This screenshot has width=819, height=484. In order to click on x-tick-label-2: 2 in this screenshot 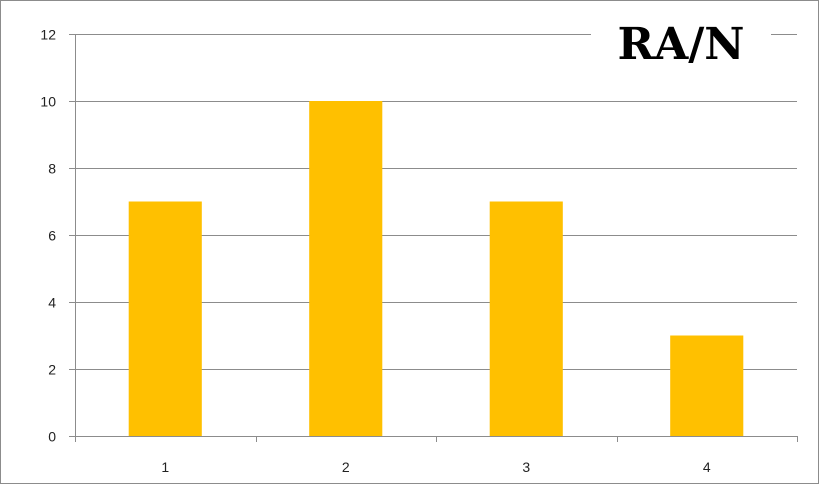, I will do `click(346, 467)`.